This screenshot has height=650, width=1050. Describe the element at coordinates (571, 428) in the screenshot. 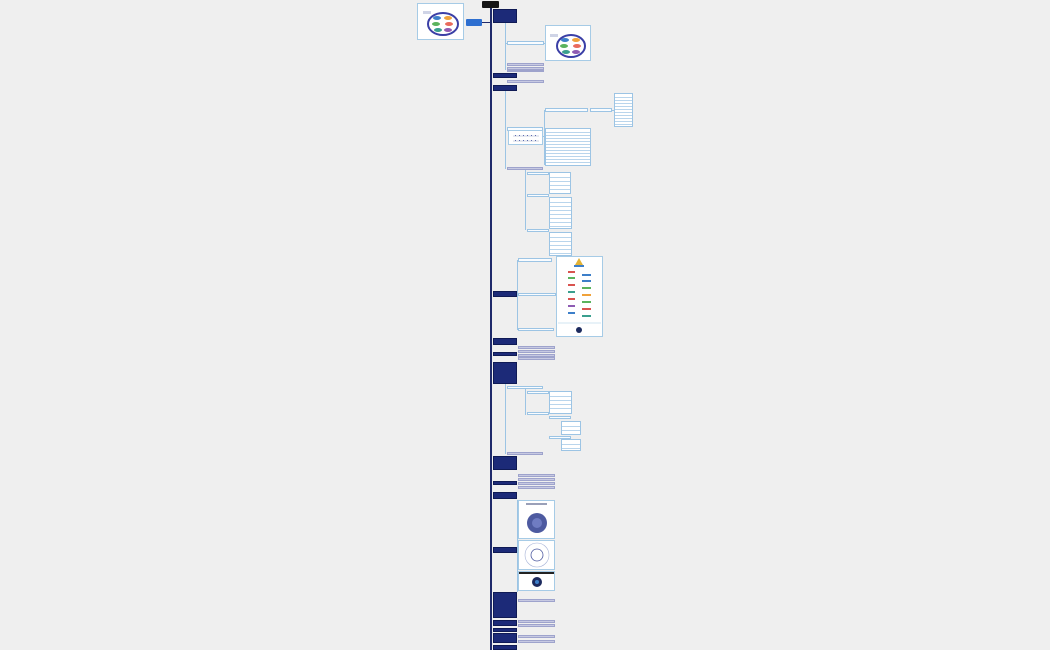

I see `list-7d` at that location.